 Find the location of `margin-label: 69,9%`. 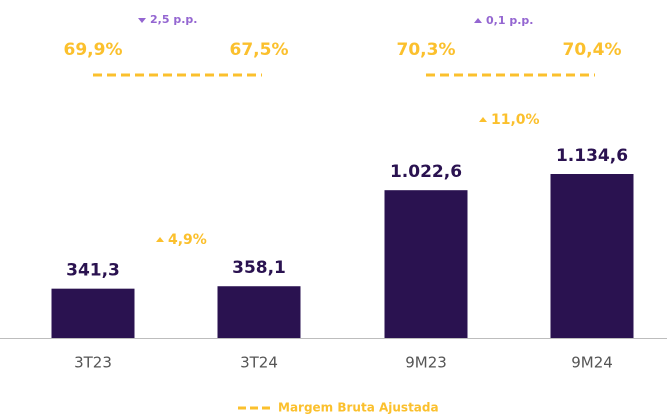

margin-label: 69,9% is located at coordinates (93, 50).